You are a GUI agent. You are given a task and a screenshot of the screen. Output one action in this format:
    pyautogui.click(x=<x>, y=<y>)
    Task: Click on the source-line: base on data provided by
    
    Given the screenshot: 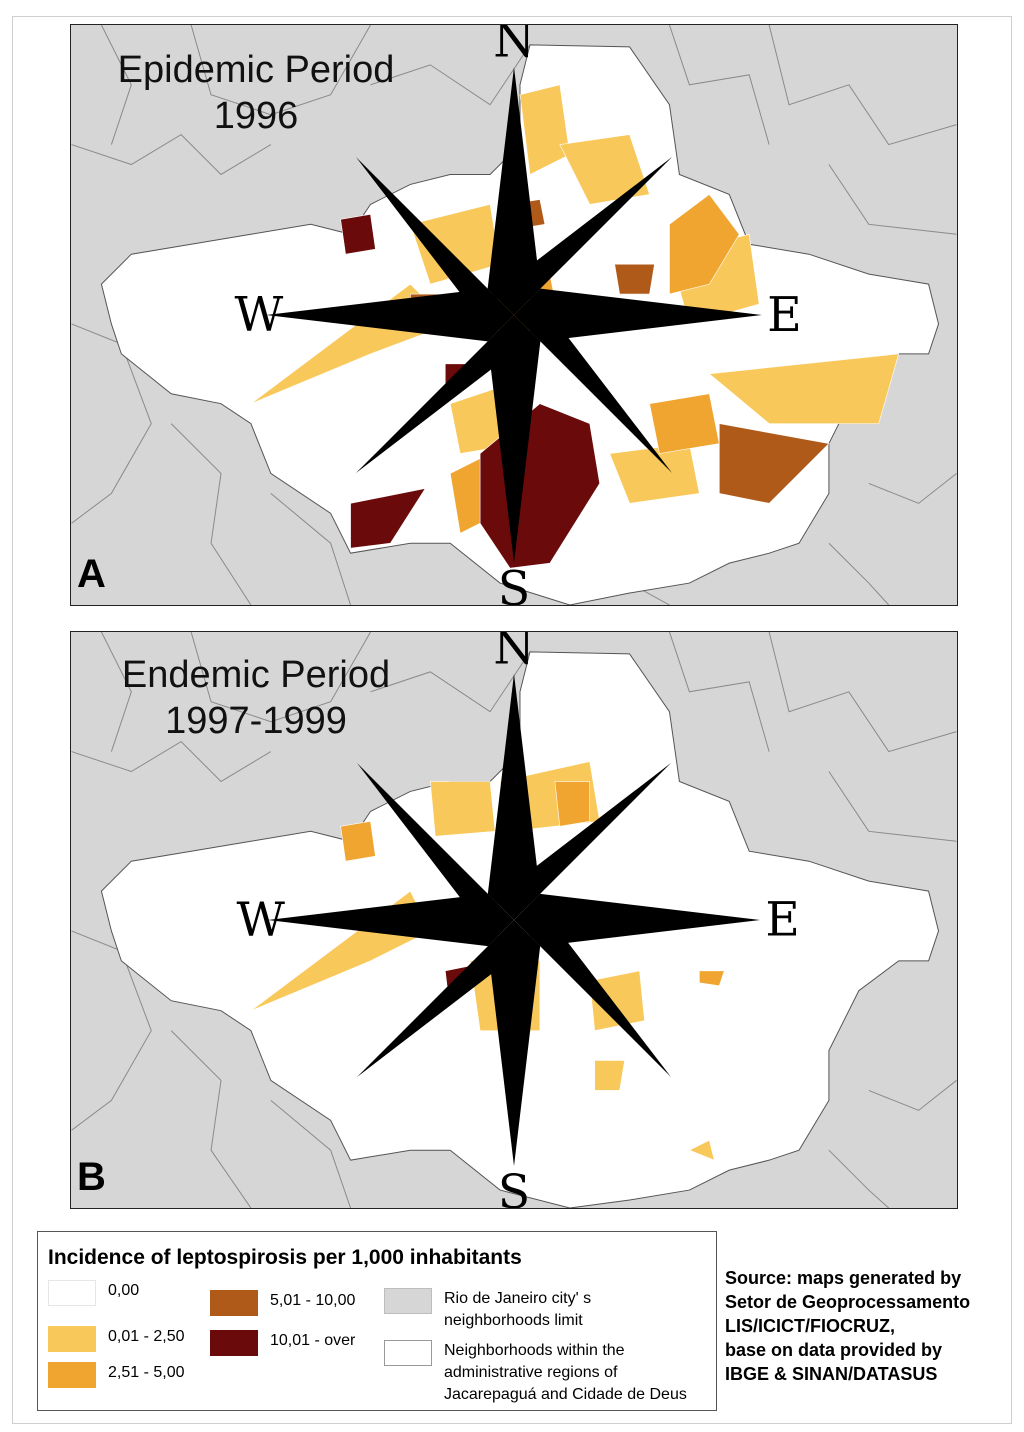 What is the action you would take?
    pyautogui.click(x=834, y=1350)
    